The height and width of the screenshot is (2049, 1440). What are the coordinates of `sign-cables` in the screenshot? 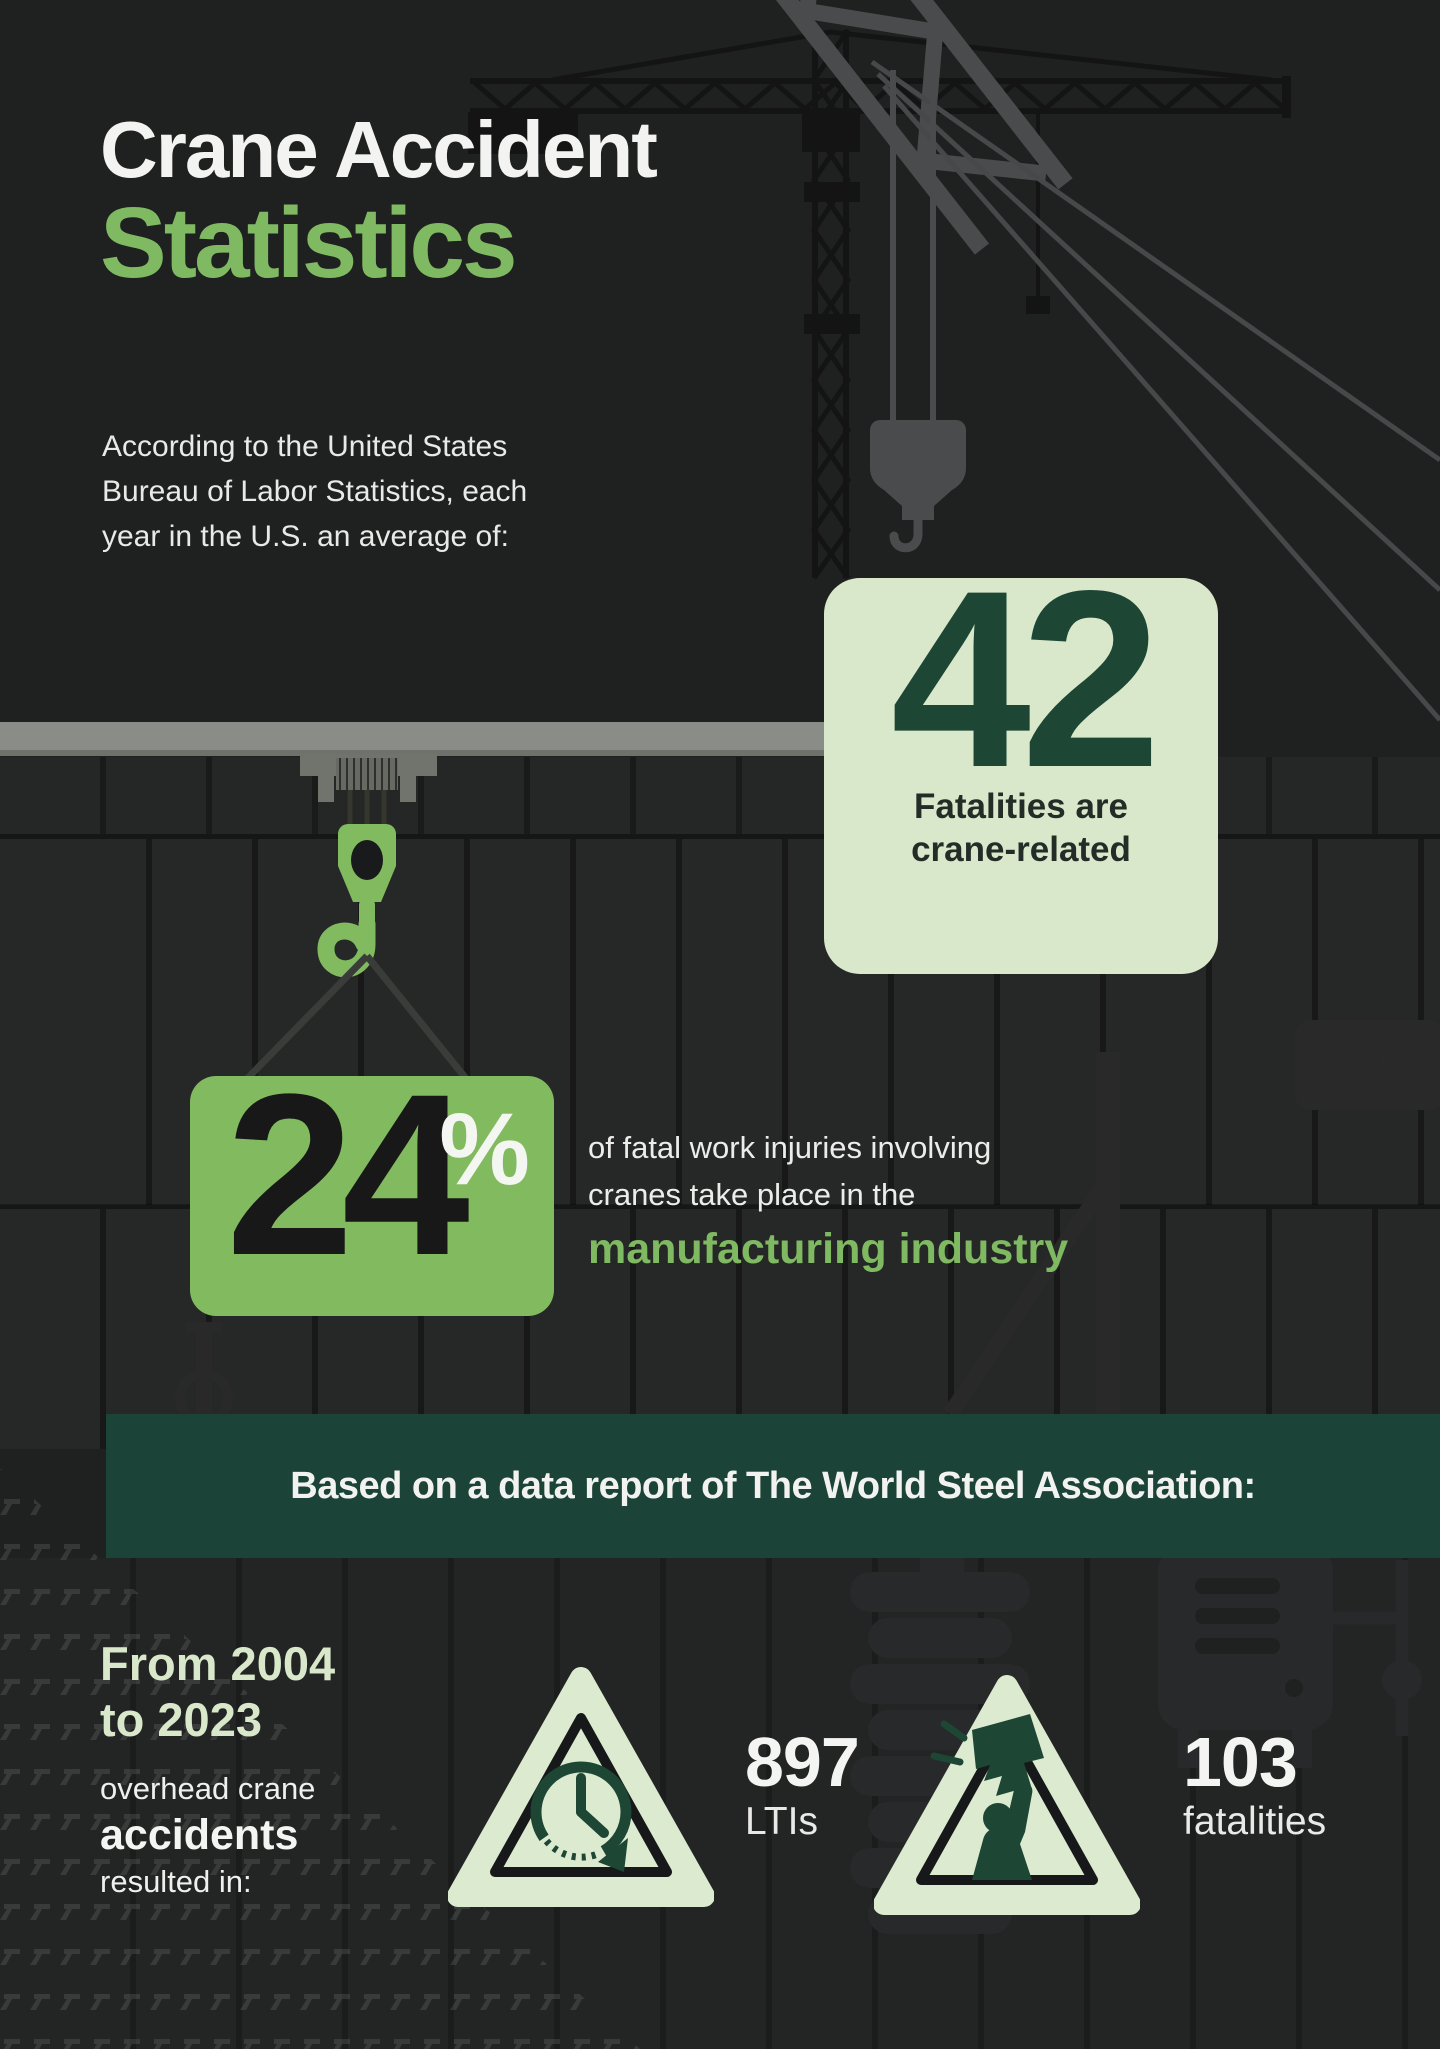 It's located at (356, 1021).